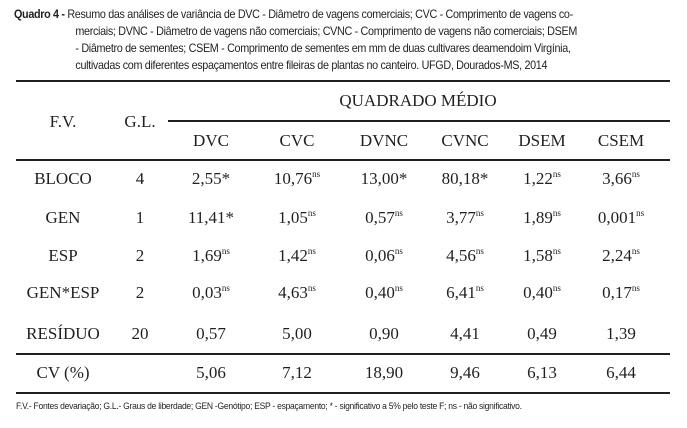 This screenshot has height=428, width=687. I want to click on cell-value: 7,12, so click(297, 372).